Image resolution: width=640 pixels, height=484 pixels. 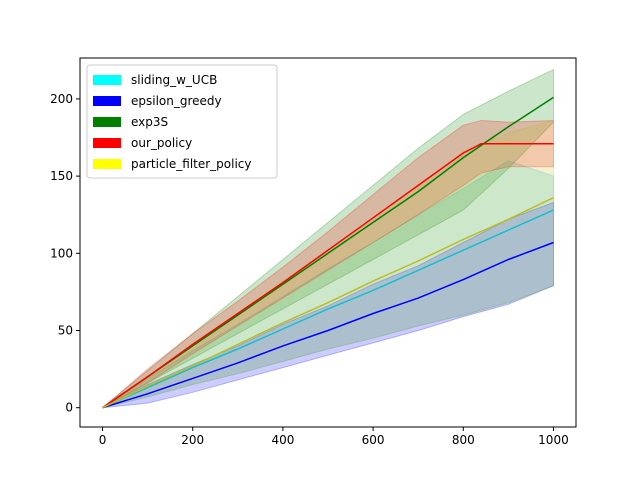 What do you see at coordinates (334, 437) in the screenshot?
I see `x-axis: 0 200 400 600 800 1000` at bounding box center [334, 437].